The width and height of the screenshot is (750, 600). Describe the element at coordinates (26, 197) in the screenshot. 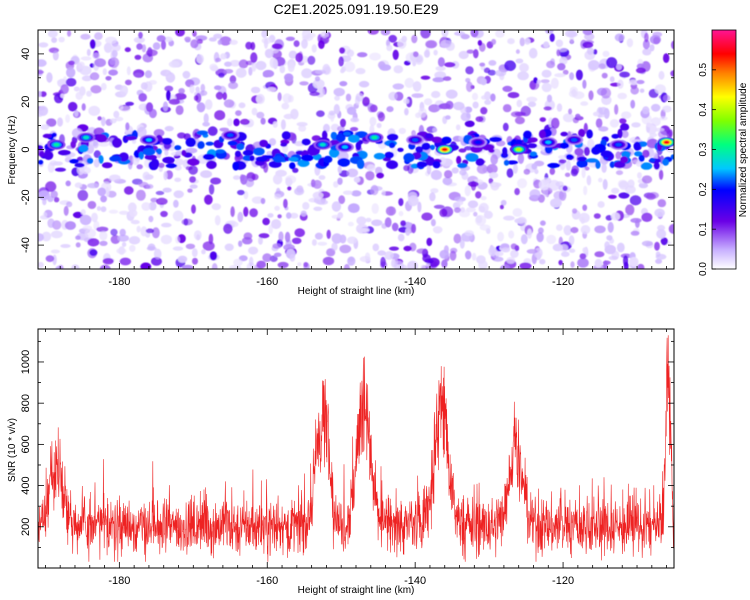

I see `y-tick-label: -20` at that location.